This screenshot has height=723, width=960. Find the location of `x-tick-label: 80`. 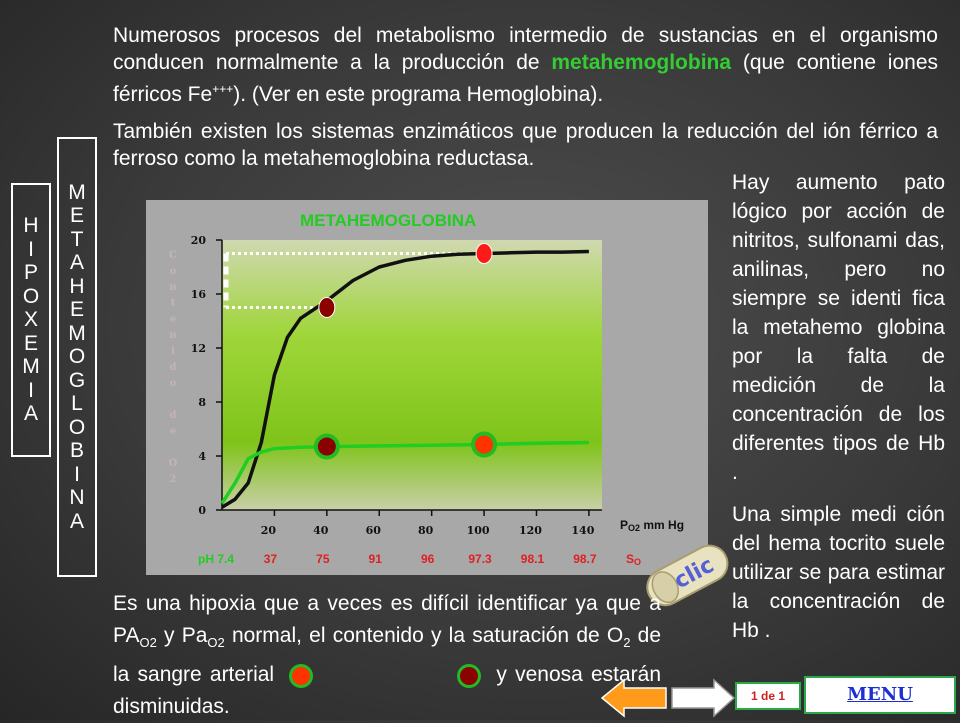

x-tick-label: 80 is located at coordinates (426, 530).